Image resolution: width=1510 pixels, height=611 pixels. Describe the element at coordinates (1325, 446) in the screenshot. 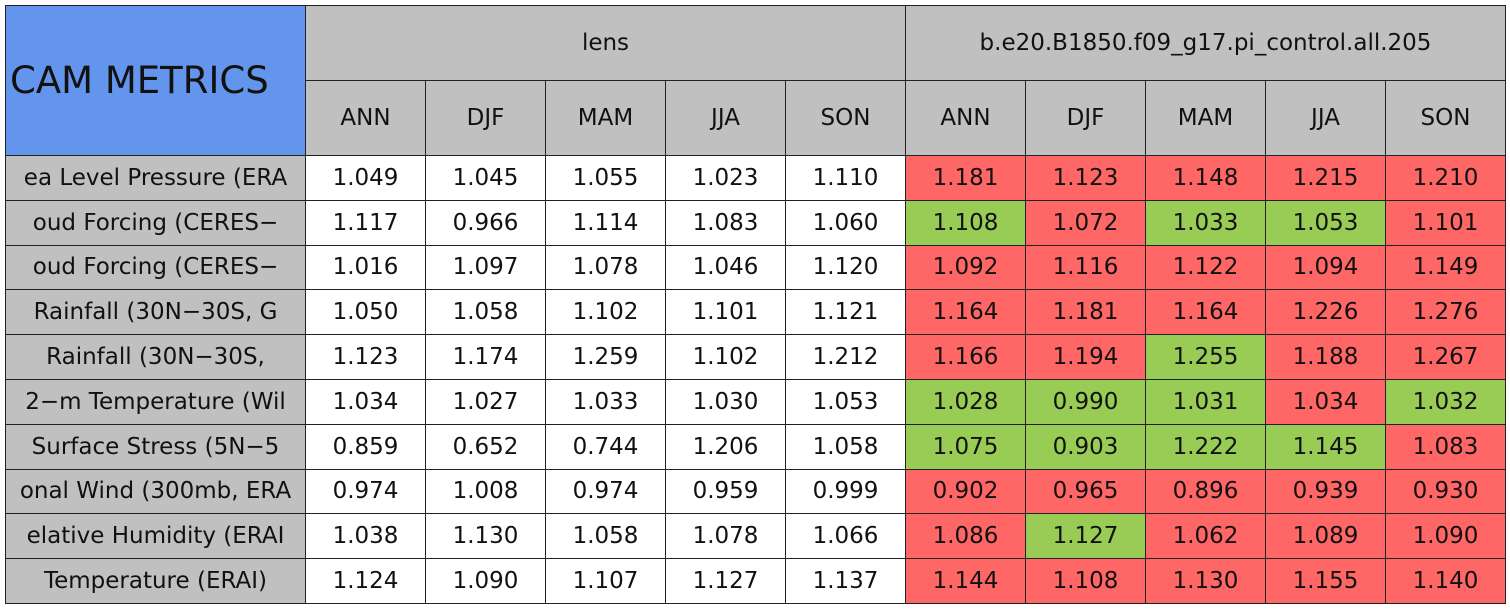

I see `value-cell: 1.145` at that location.